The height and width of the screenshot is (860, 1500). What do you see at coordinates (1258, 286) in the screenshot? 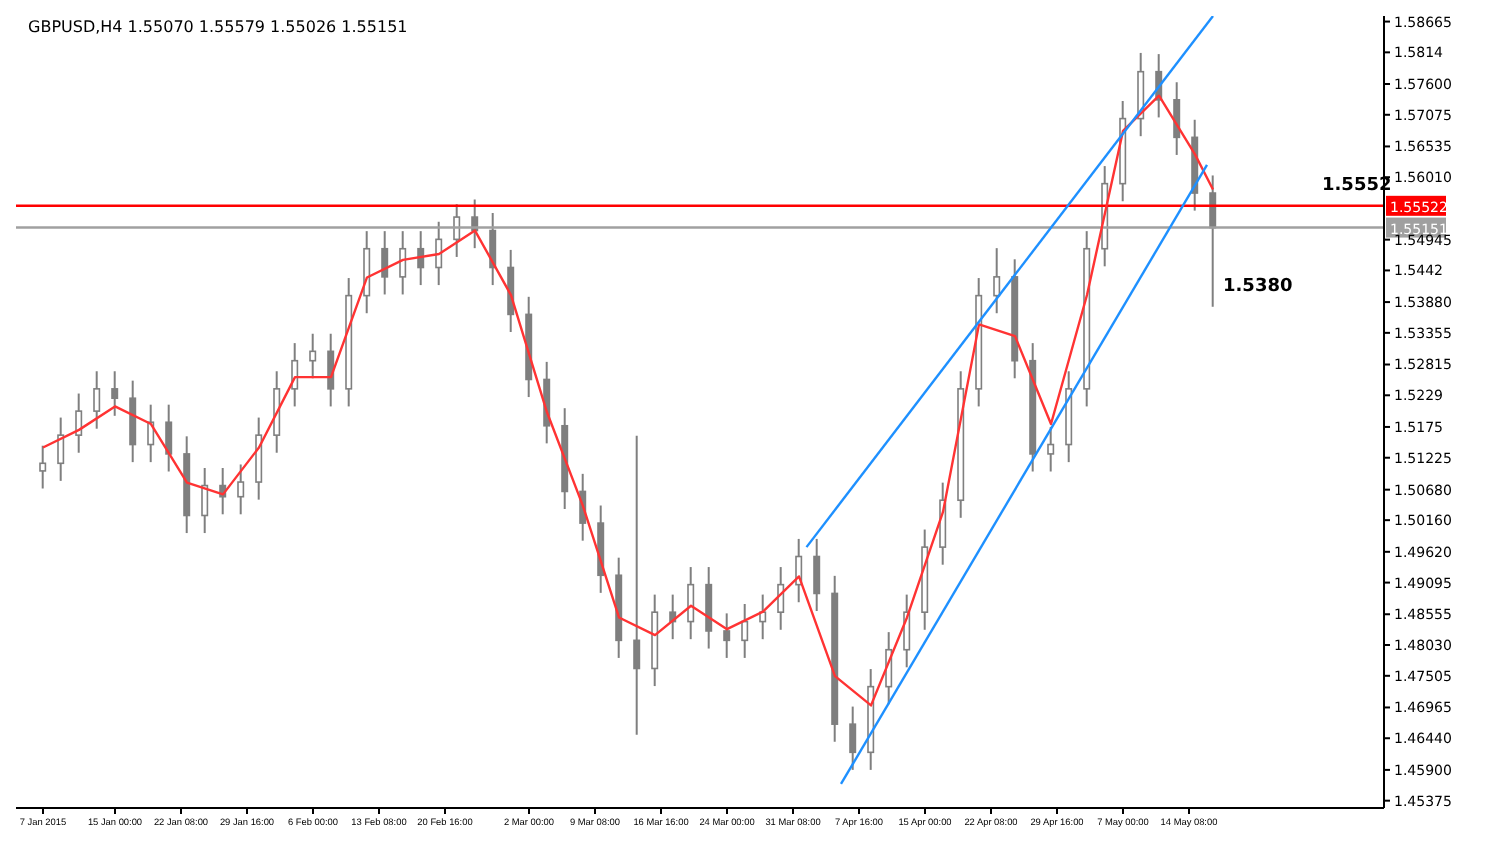
I see `annotation: 1.5380` at bounding box center [1258, 286].